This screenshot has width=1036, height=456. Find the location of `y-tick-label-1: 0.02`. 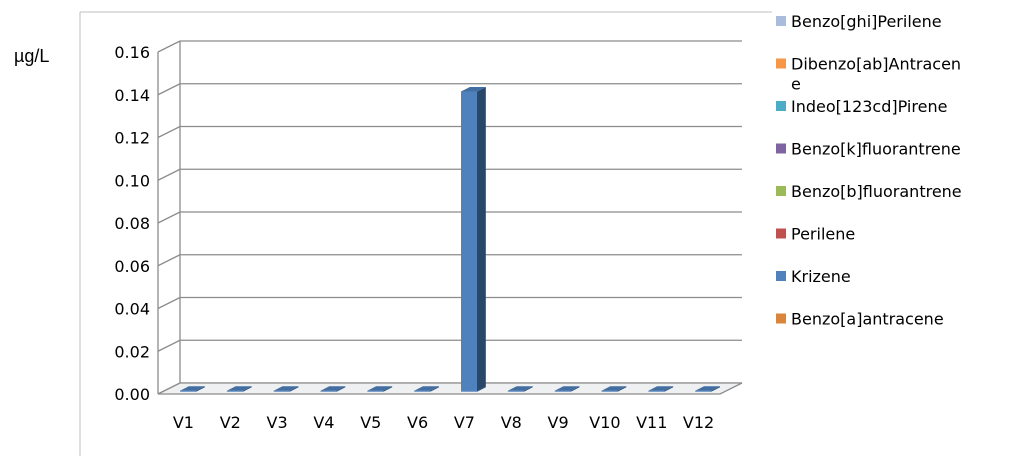

y-tick-label-1: 0.02 is located at coordinates (132, 351).